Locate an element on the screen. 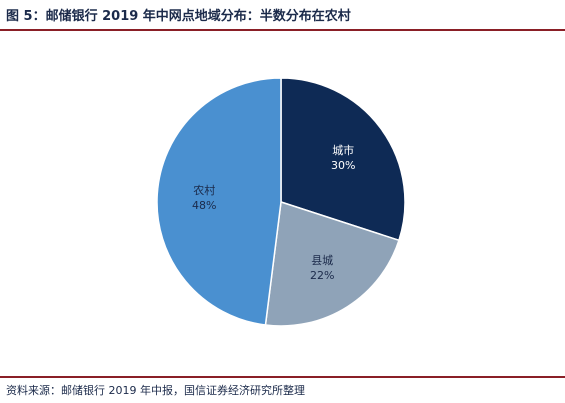 Image resolution: width=565 pixels, height=403 pixels. slice-value-label-0: 30% is located at coordinates (343, 165).